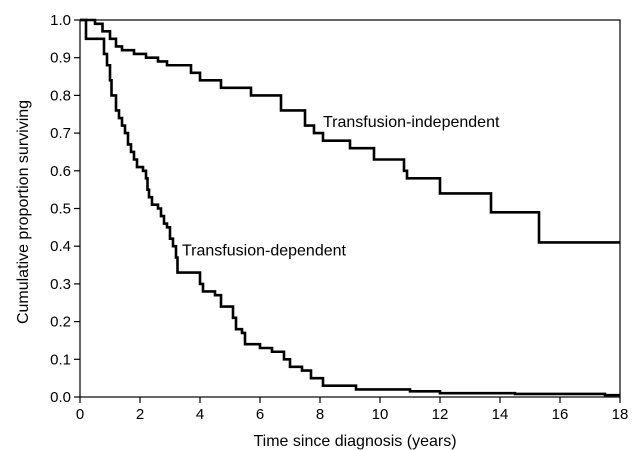 Image resolution: width=636 pixels, height=450 pixels. I want to click on x-axis-label: Time since diagnosis (years), so click(354, 441).